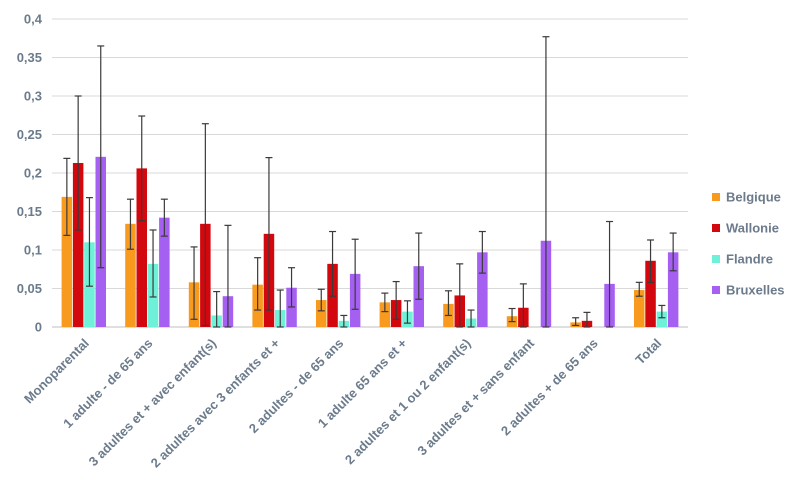 This screenshot has width=800, height=486. What do you see at coordinates (716, 228) in the screenshot?
I see `legend-swatch-wallonie` at bounding box center [716, 228].